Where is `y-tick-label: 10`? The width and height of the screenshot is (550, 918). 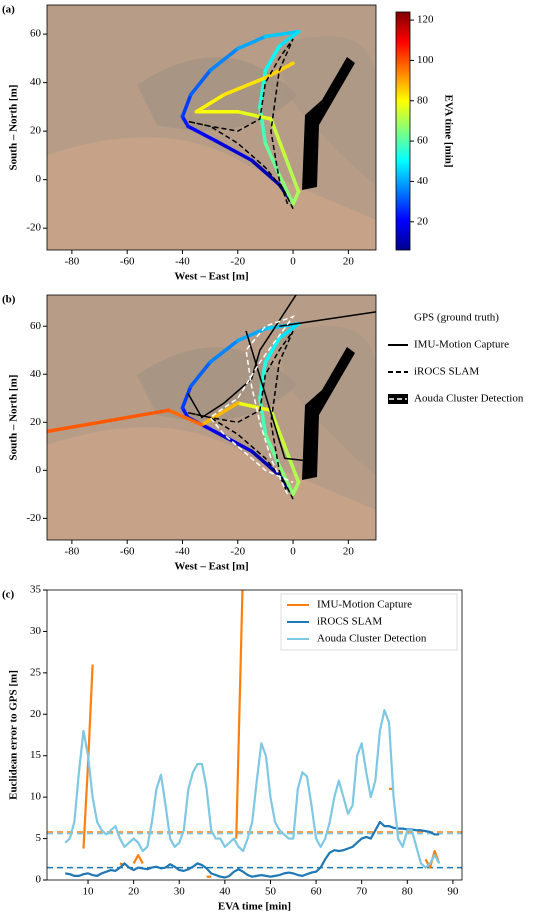 y-tick-label: 10 is located at coordinates (36, 797).